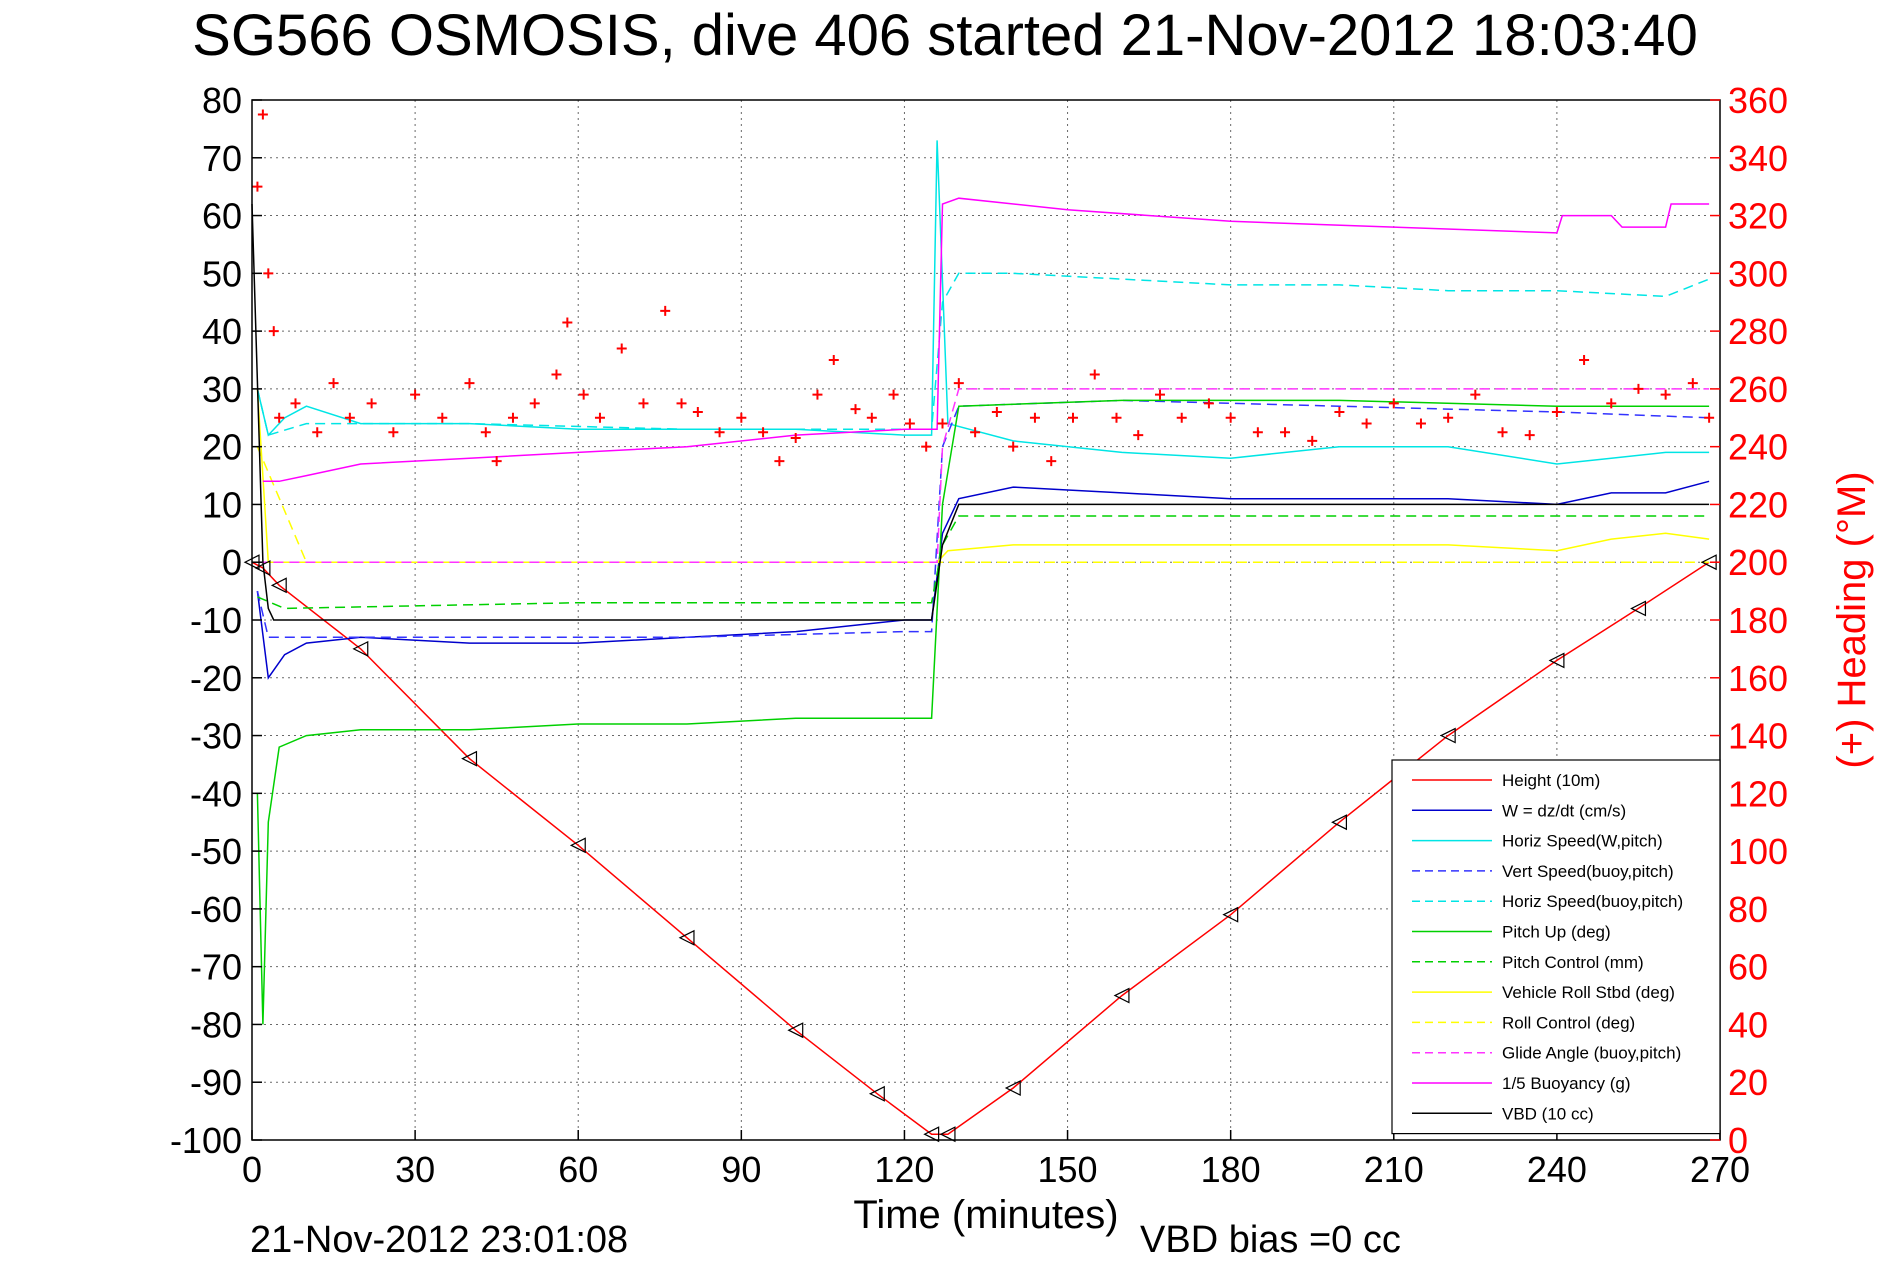 This screenshot has height=1262, width=1891. I want to click on y-tick-label: -20, so click(216, 678).